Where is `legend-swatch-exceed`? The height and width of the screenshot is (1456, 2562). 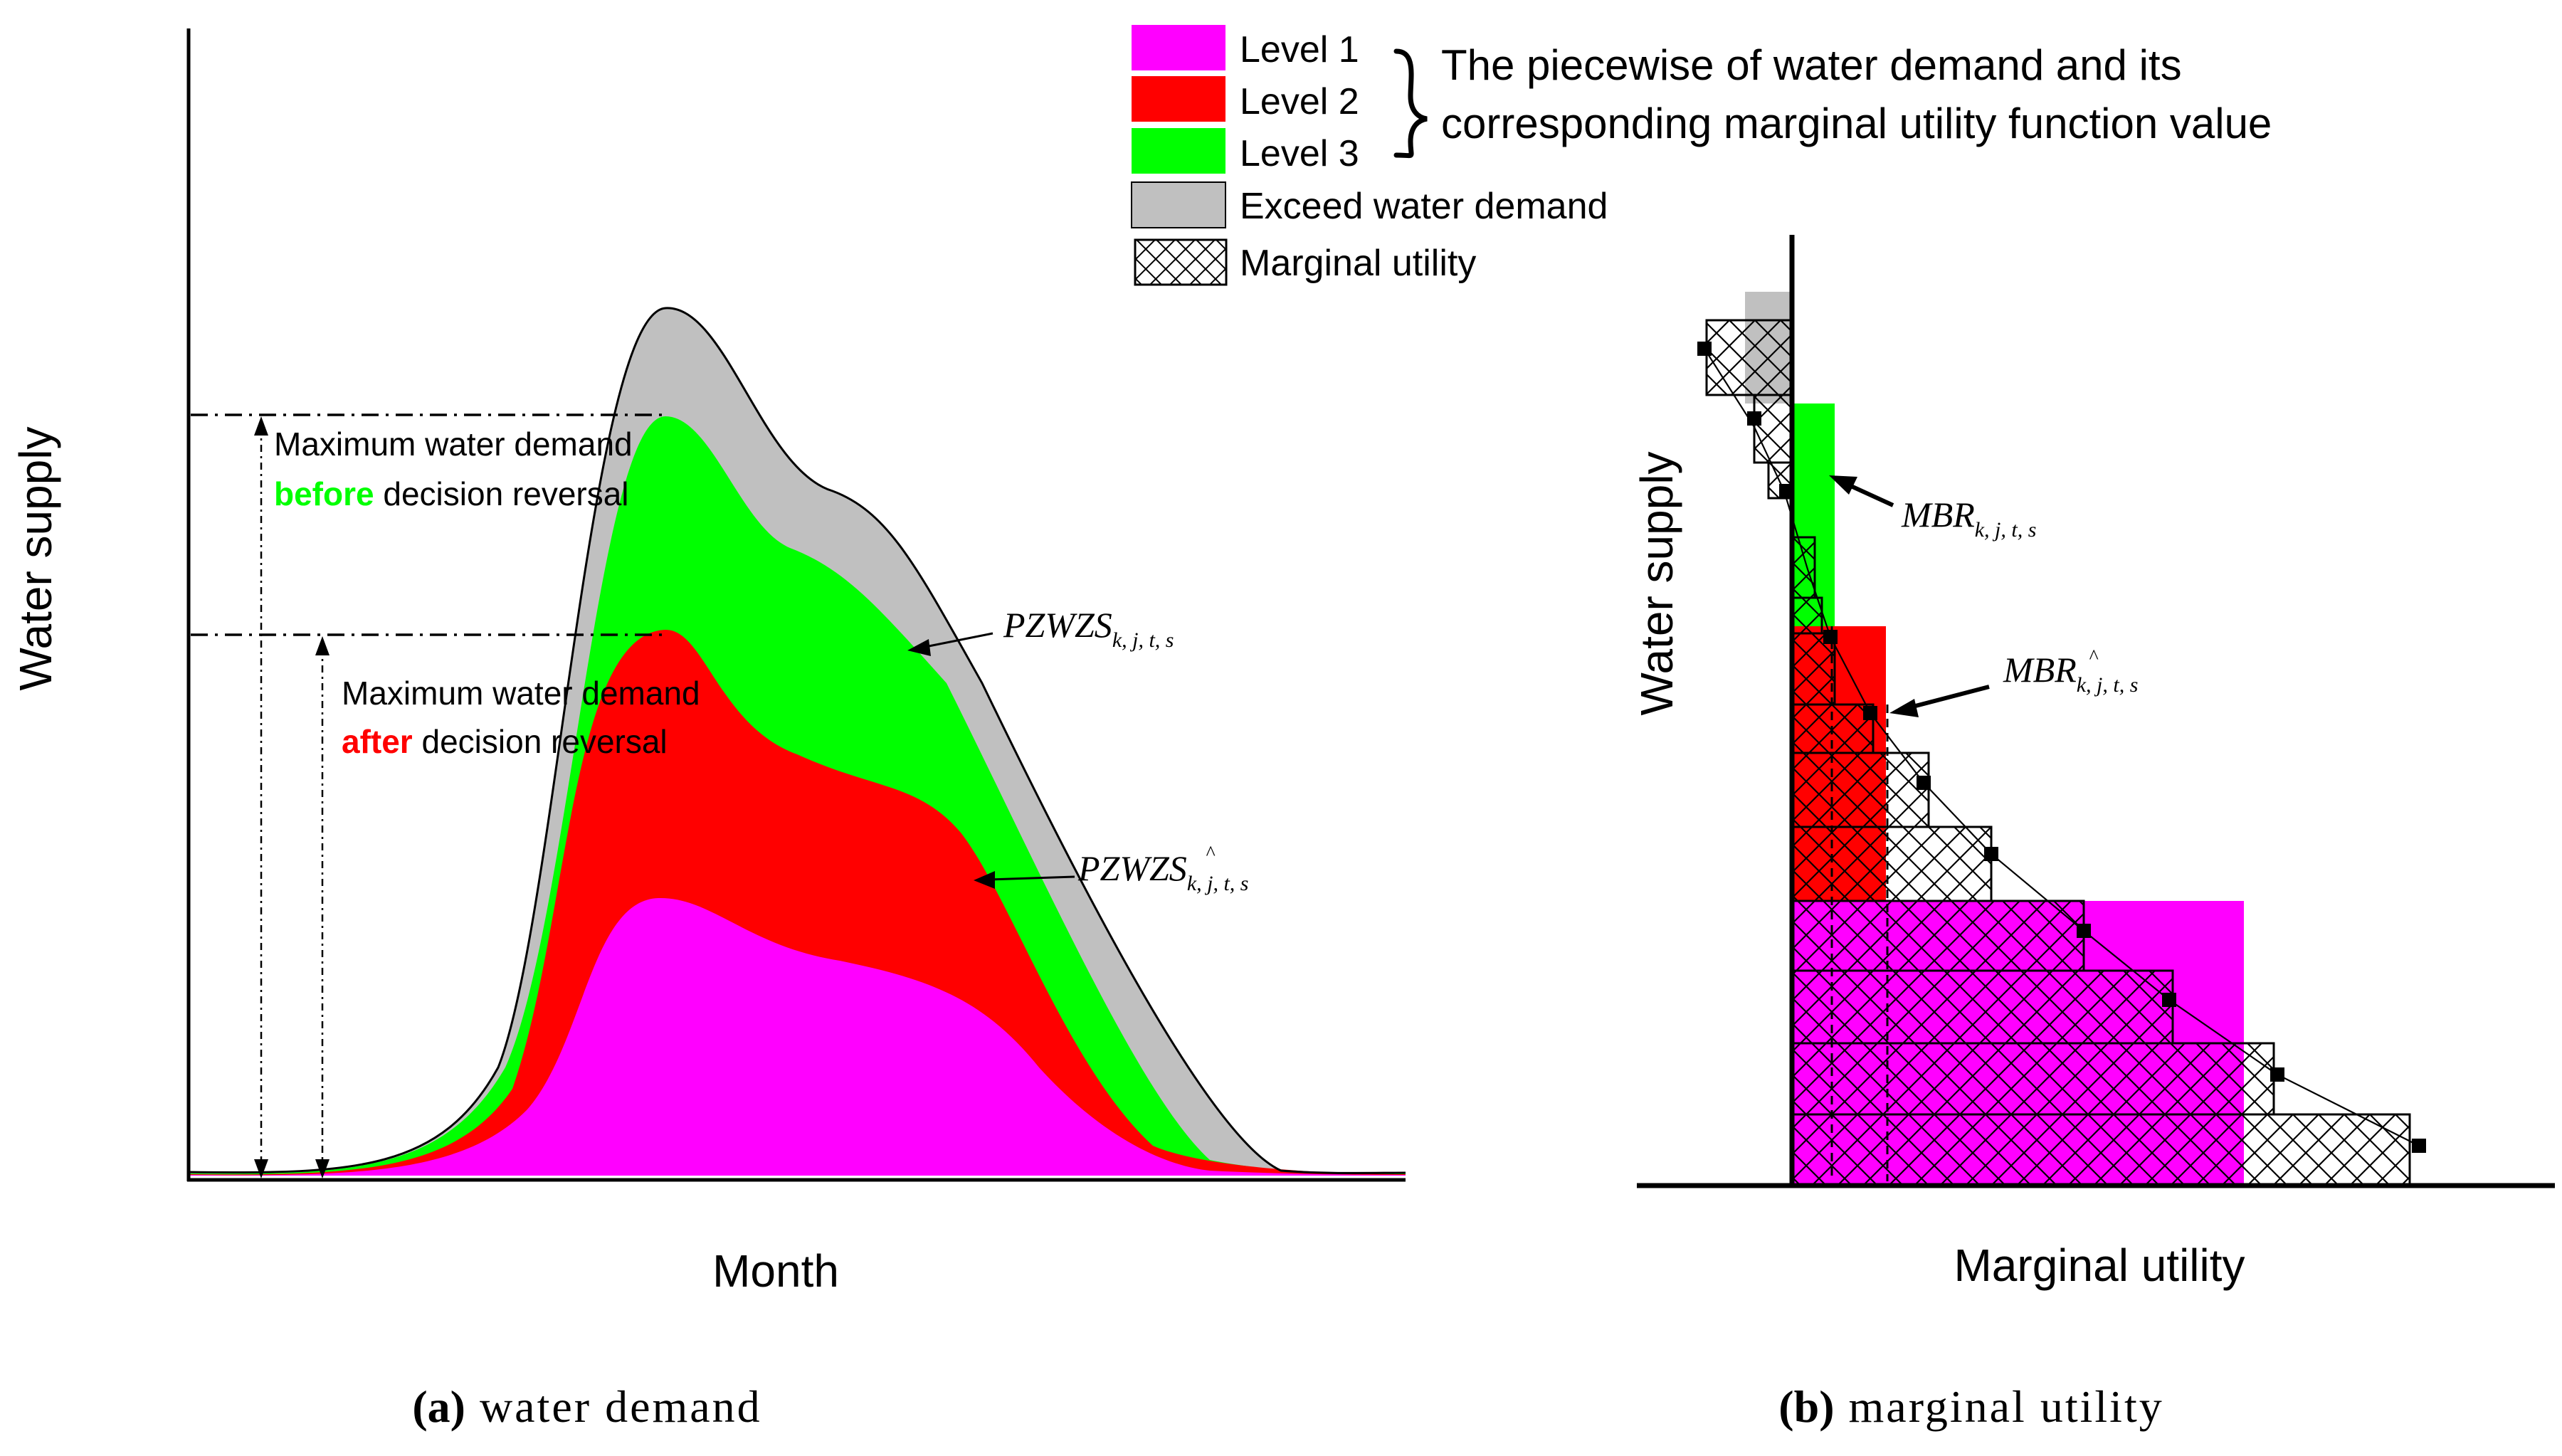
legend-swatch-exceed is located at coordinates (1178, 204).